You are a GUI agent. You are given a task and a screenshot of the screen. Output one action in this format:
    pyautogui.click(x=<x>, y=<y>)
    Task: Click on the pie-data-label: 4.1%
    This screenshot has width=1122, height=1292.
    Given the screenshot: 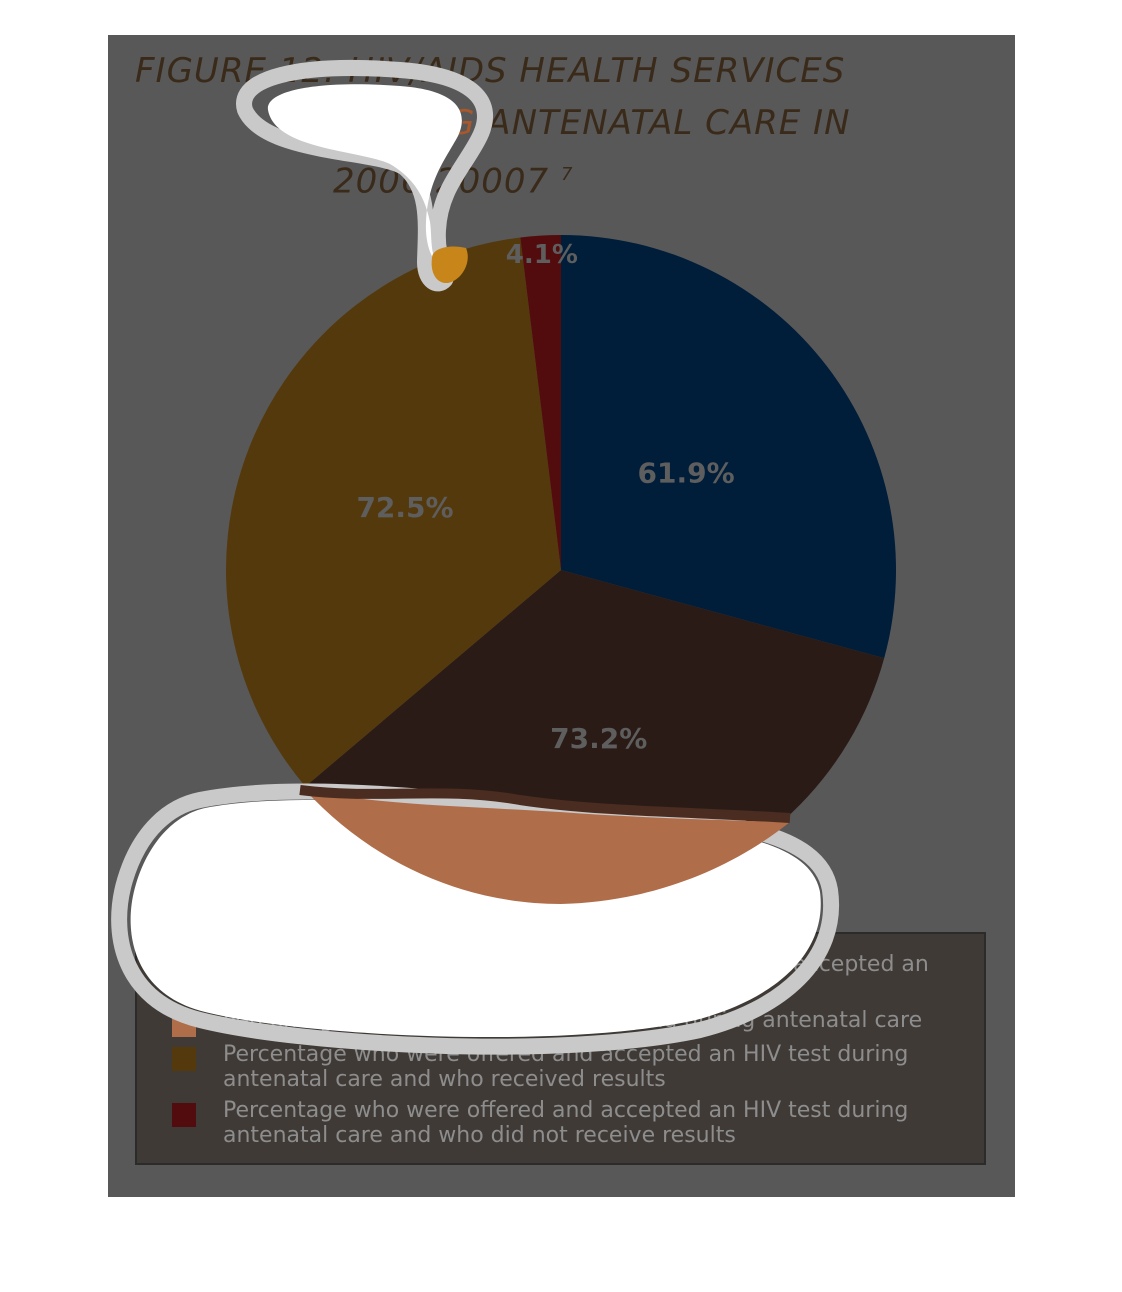 What is the action you would take?
    pyautogui.click(x=542, y=255)
    